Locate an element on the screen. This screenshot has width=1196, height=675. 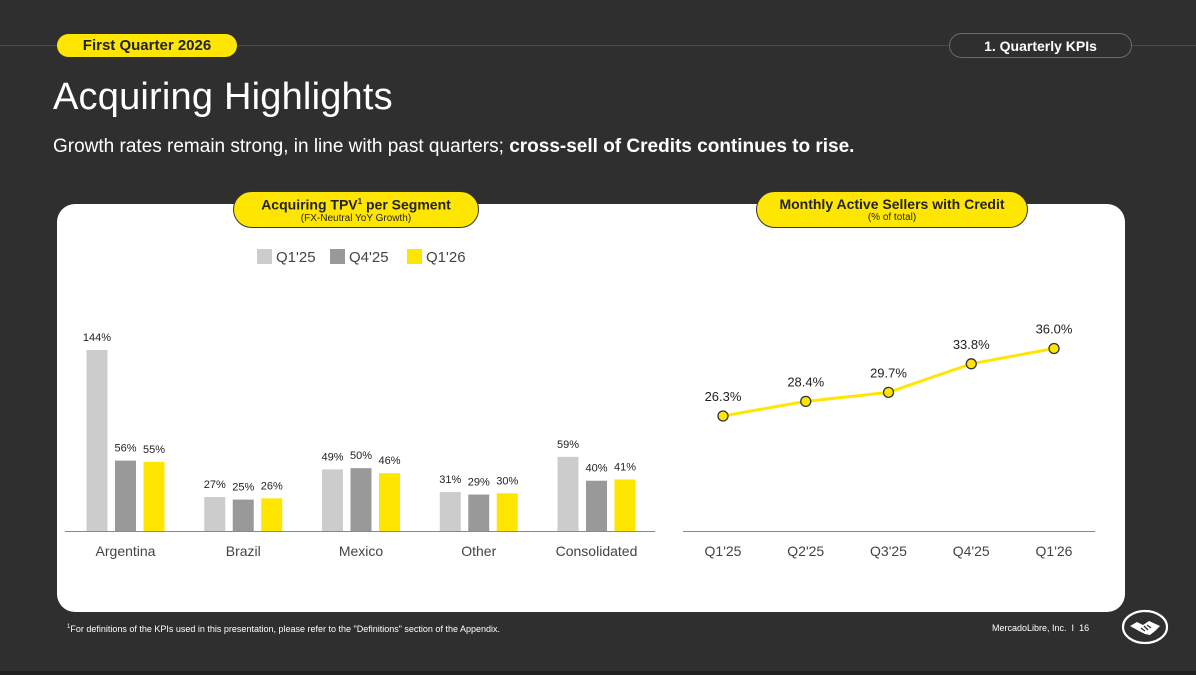
bar-data-label-3-0: 31% is located at coordinates (450, 480).